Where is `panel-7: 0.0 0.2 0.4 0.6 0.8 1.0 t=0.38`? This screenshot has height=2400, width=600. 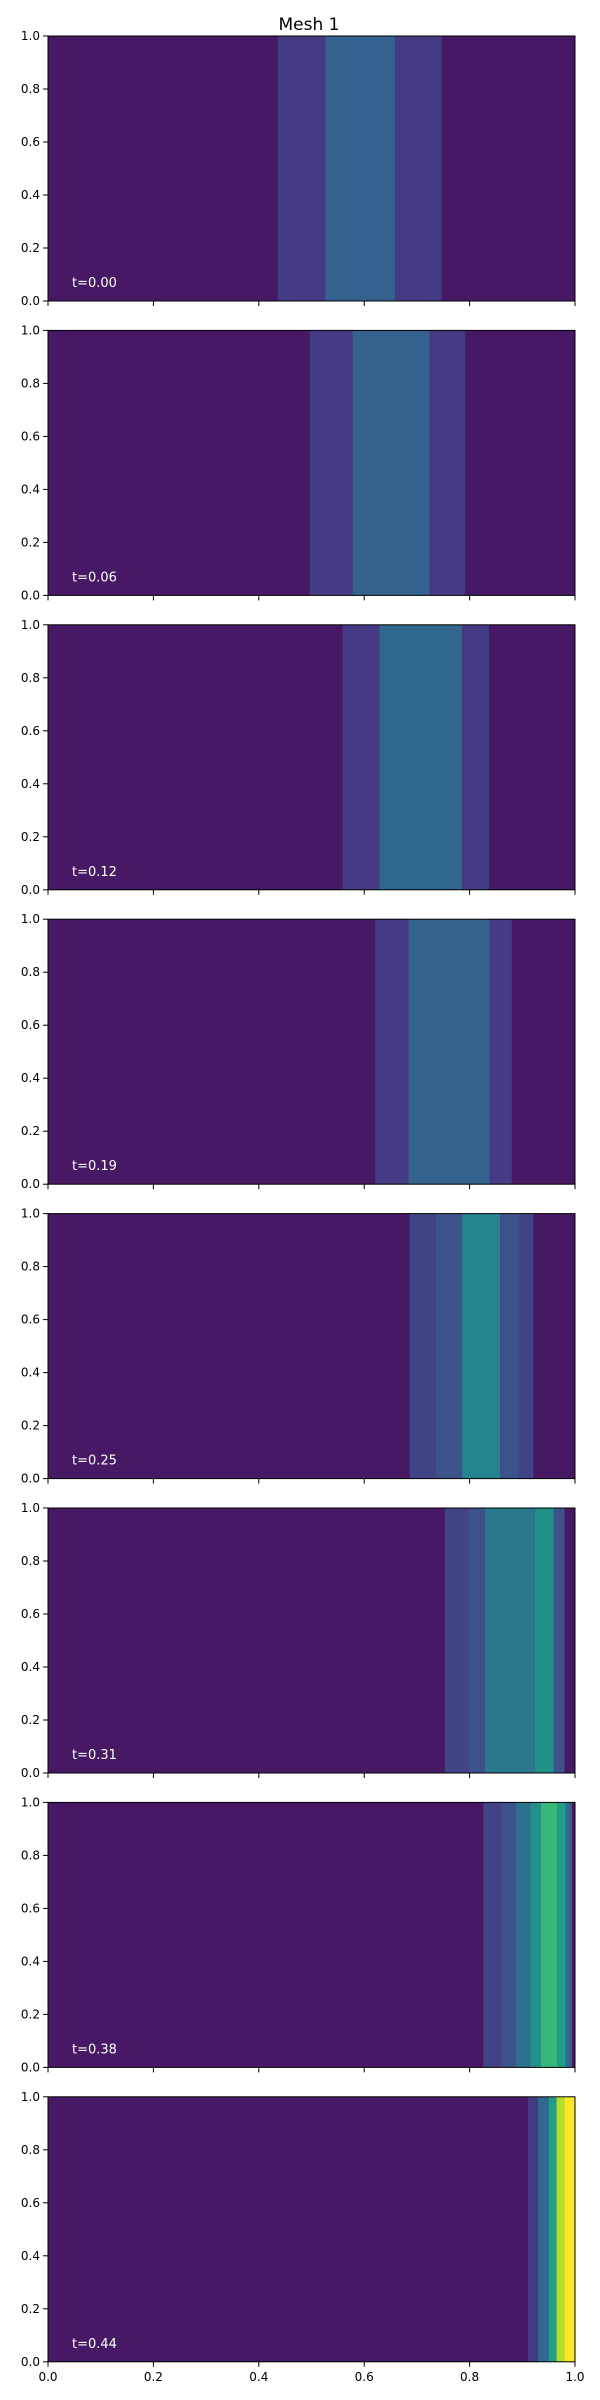
panel-7: 0.0 0.2 0.4 0.6 0.8 1.0 t=0.38 is located at coordinates (298, 1934).